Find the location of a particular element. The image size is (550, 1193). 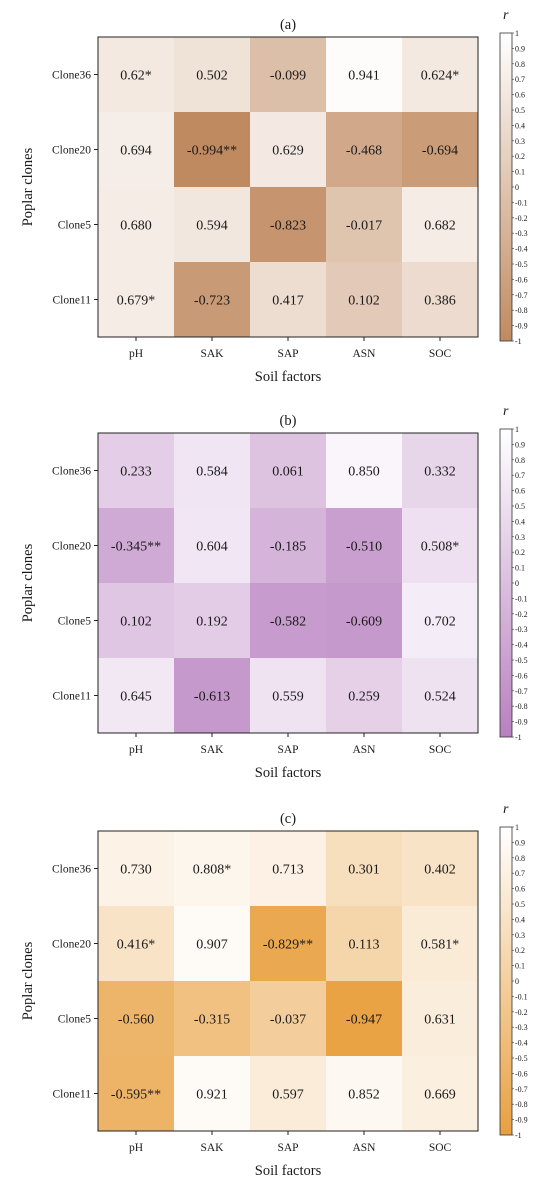

panel-title: (b) is located at coordinates (288, 421).